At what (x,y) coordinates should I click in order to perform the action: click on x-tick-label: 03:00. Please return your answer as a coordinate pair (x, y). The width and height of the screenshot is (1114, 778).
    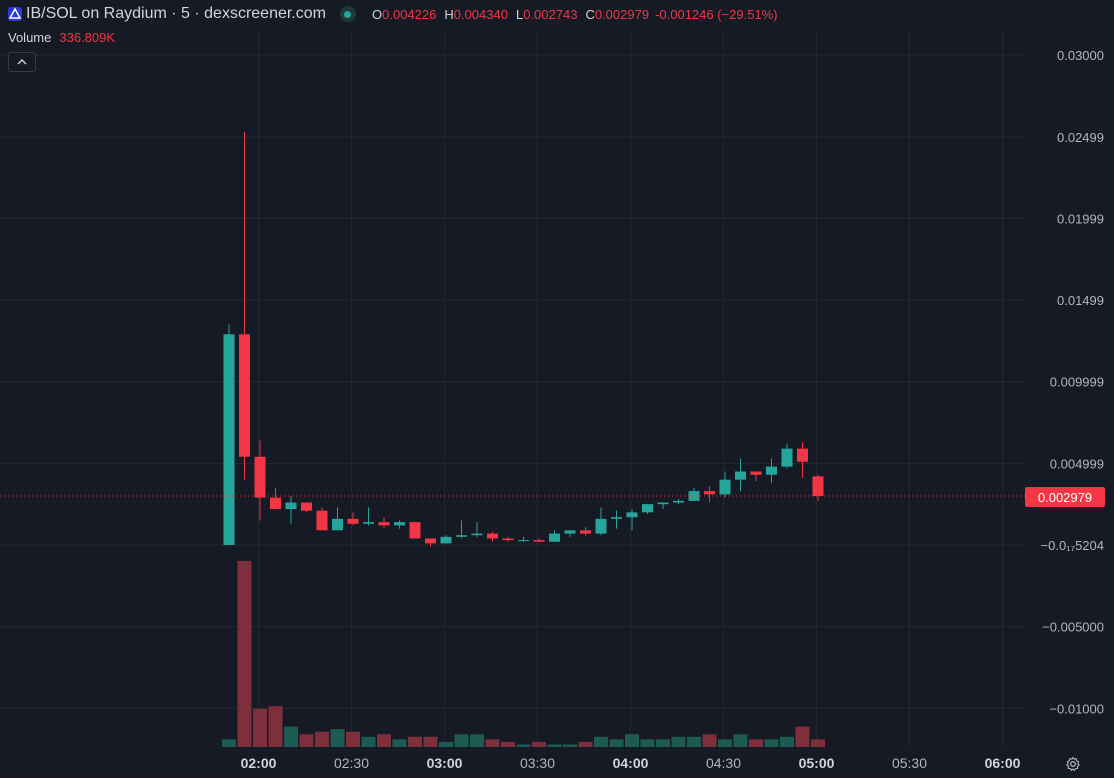
    Looking at the image, I should click on (445, 763).